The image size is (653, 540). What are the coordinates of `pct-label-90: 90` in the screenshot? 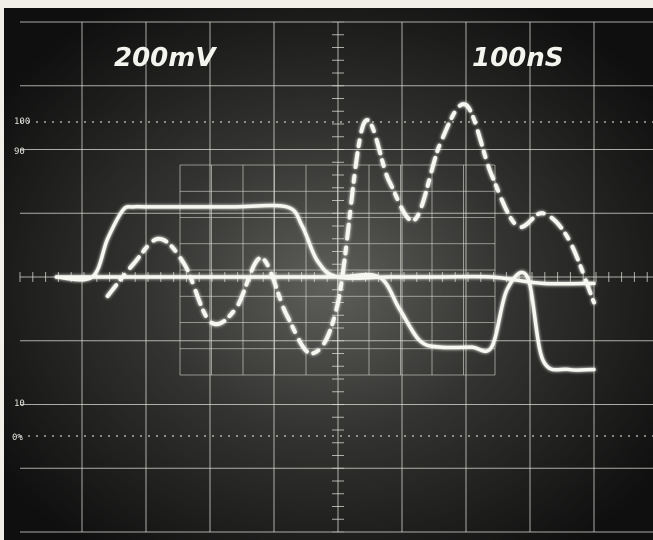 It's located at (19, 152).